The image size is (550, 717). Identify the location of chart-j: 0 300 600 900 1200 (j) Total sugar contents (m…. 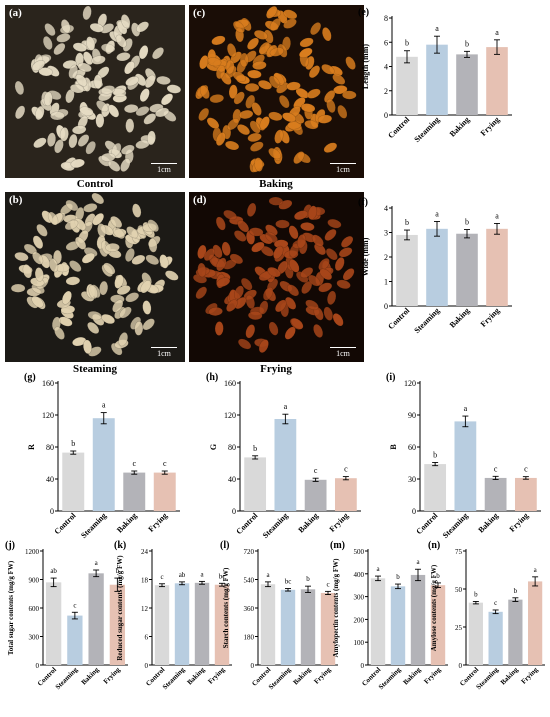
(66, 615).